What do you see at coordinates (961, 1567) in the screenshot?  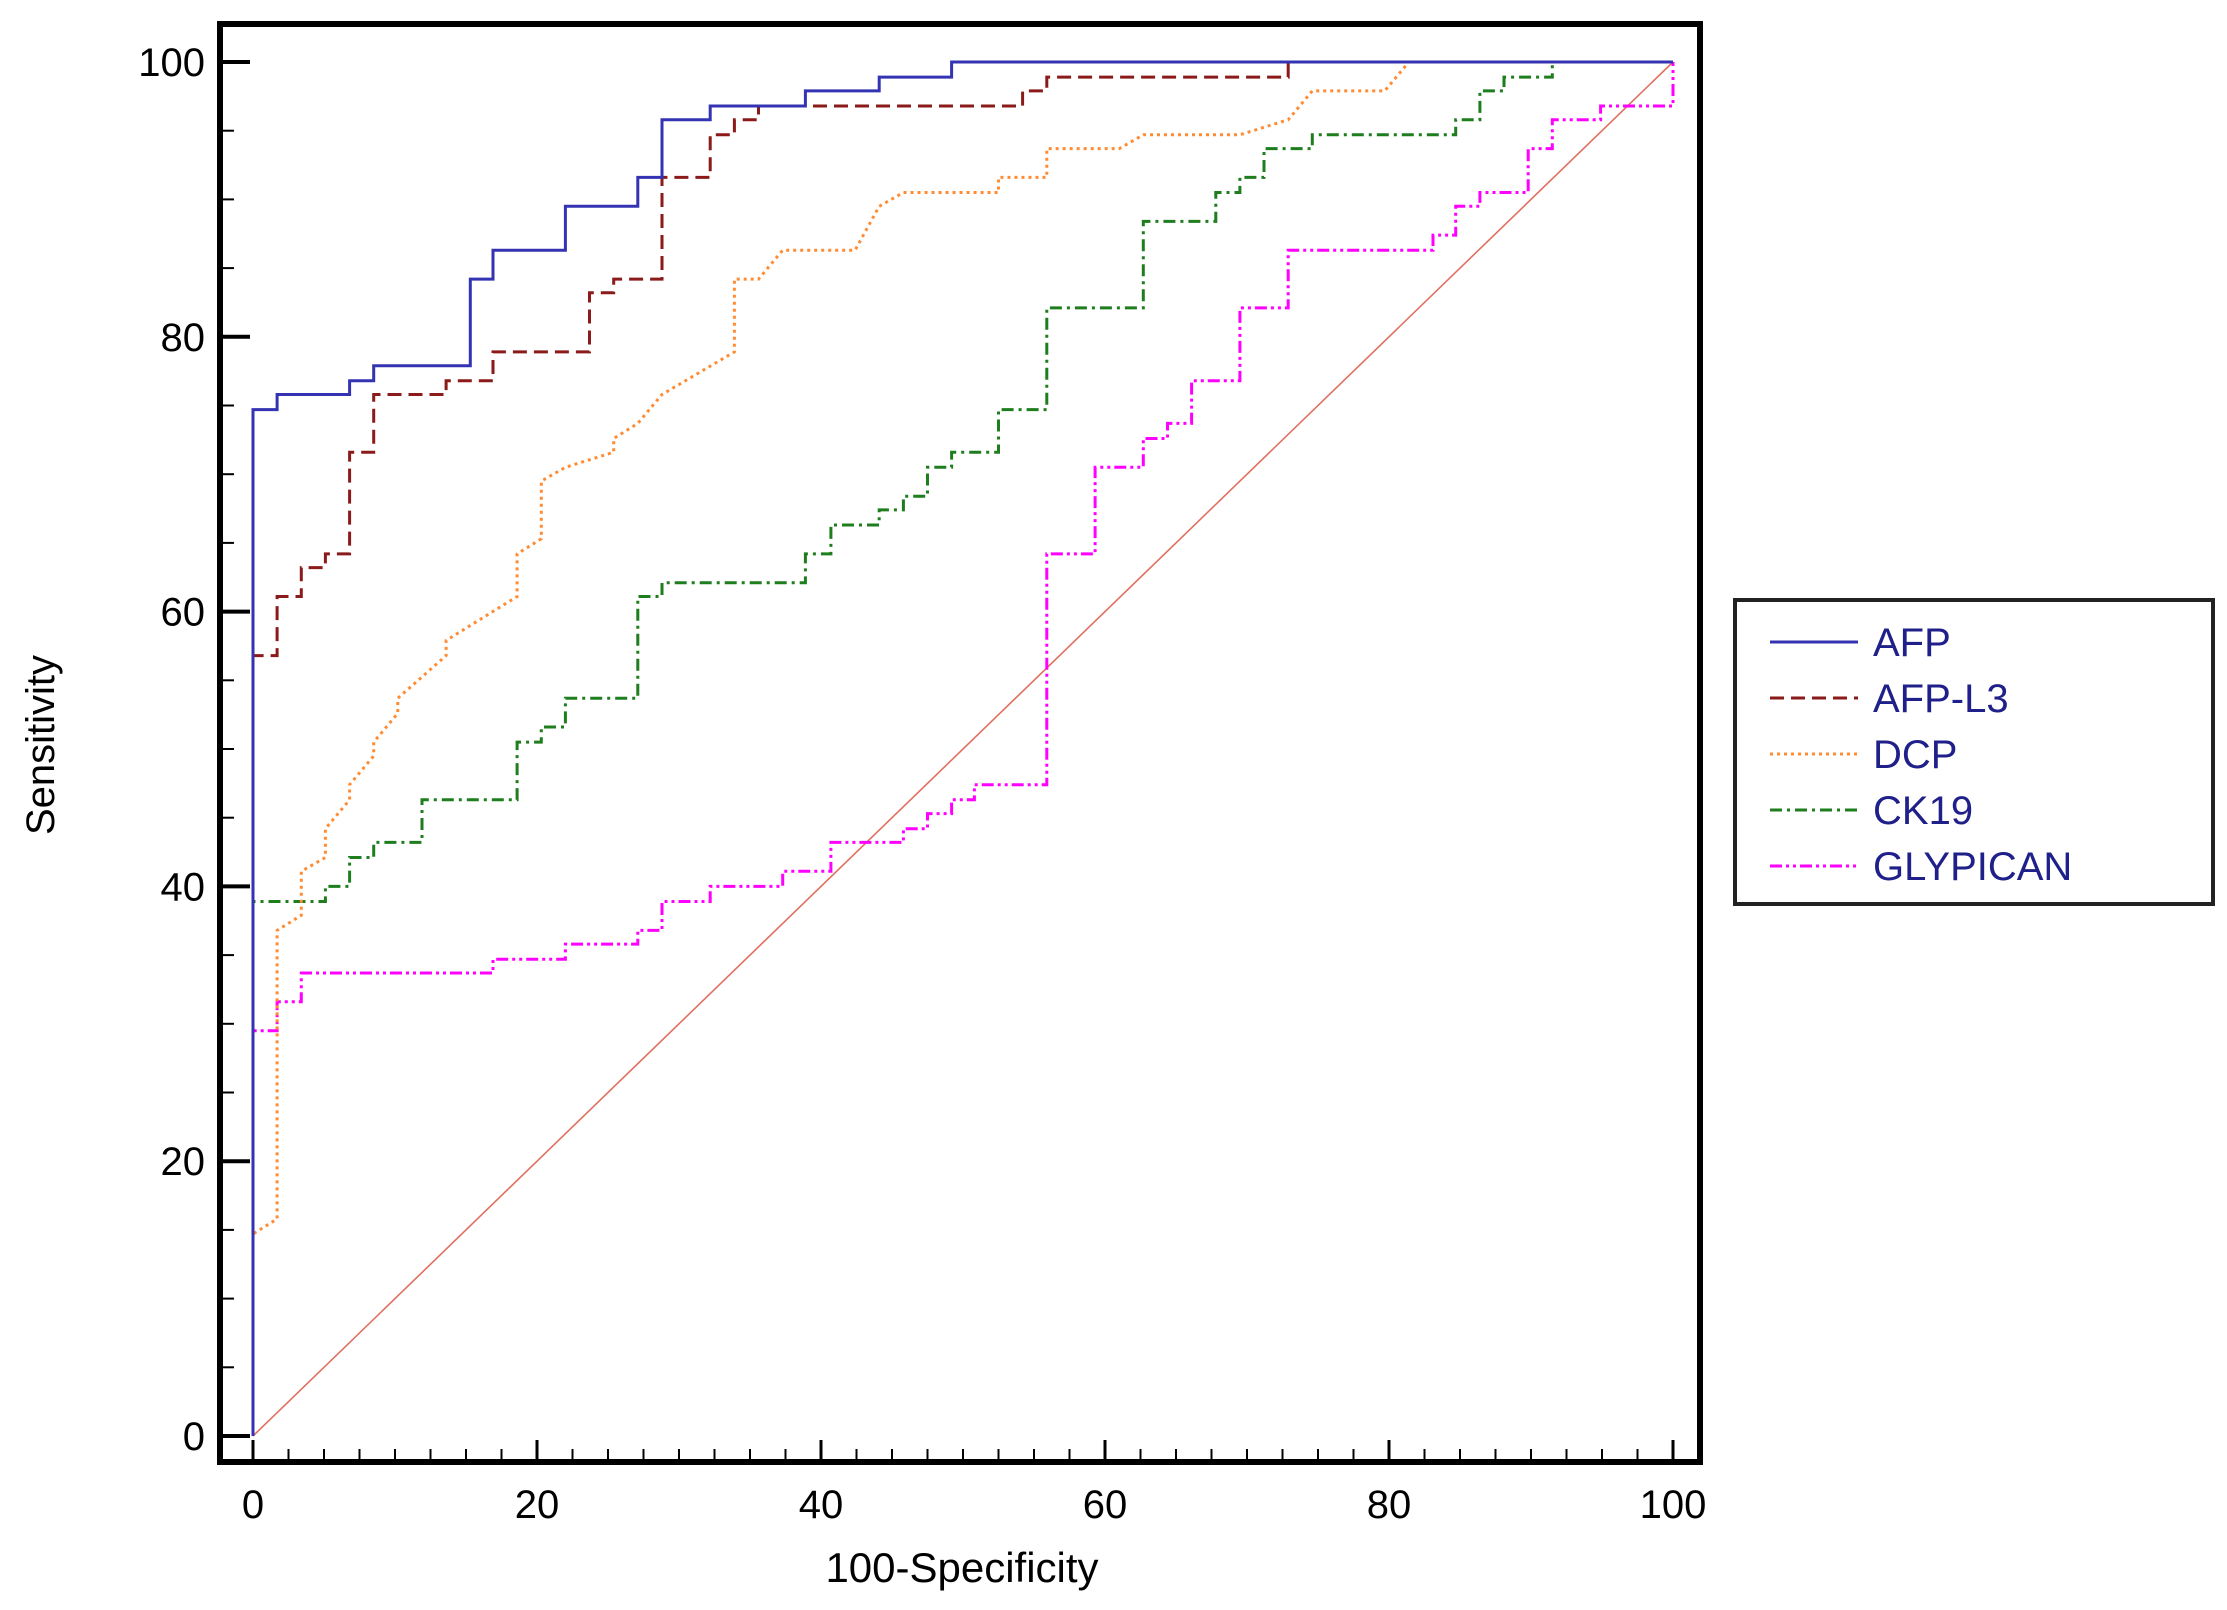 I see `x-axis-label: 100-Specificity` at bounding box center [961, 1567].